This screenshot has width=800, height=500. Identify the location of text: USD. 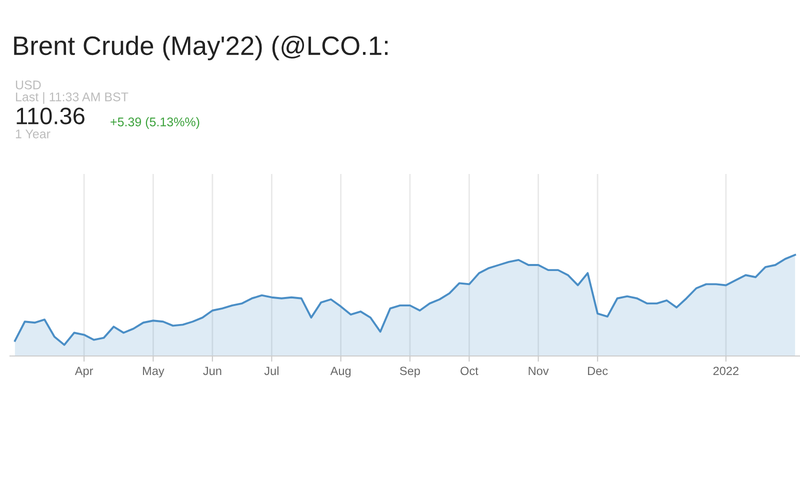
(28, 85).